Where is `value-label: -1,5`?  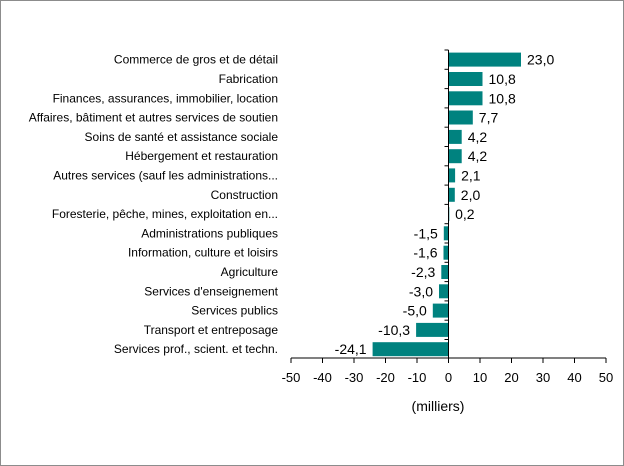 value-label: -1,5 is located at coordinates (426, 233).